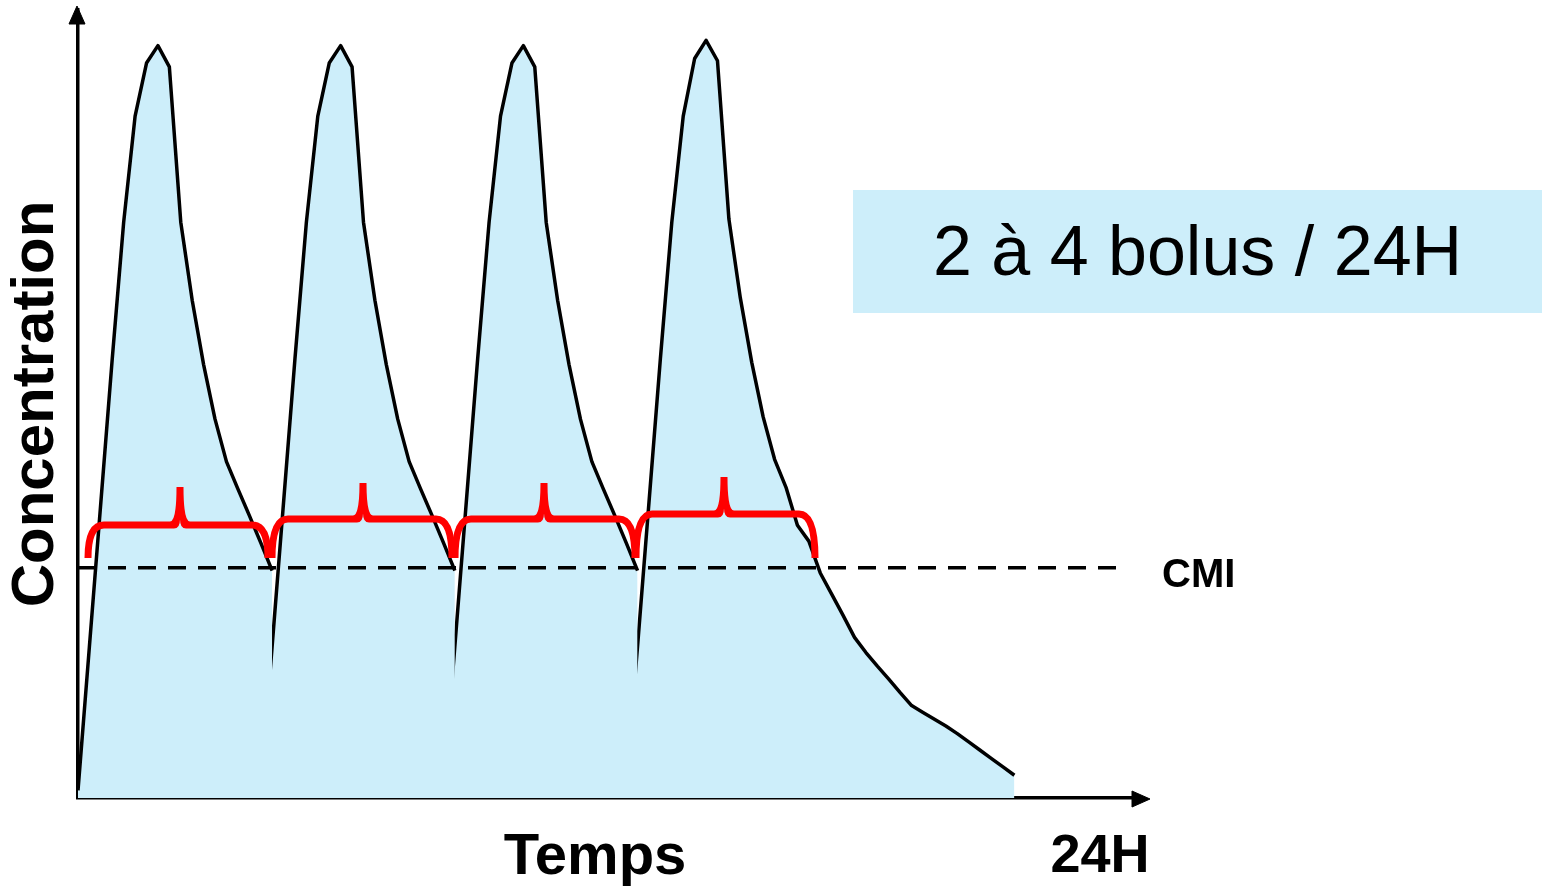 The image size is (1542, 891). Describe the element at coordinates (1197, 251) in the screenshot. I see `annotation: 2 à 4 bolus / 24H` at that location.